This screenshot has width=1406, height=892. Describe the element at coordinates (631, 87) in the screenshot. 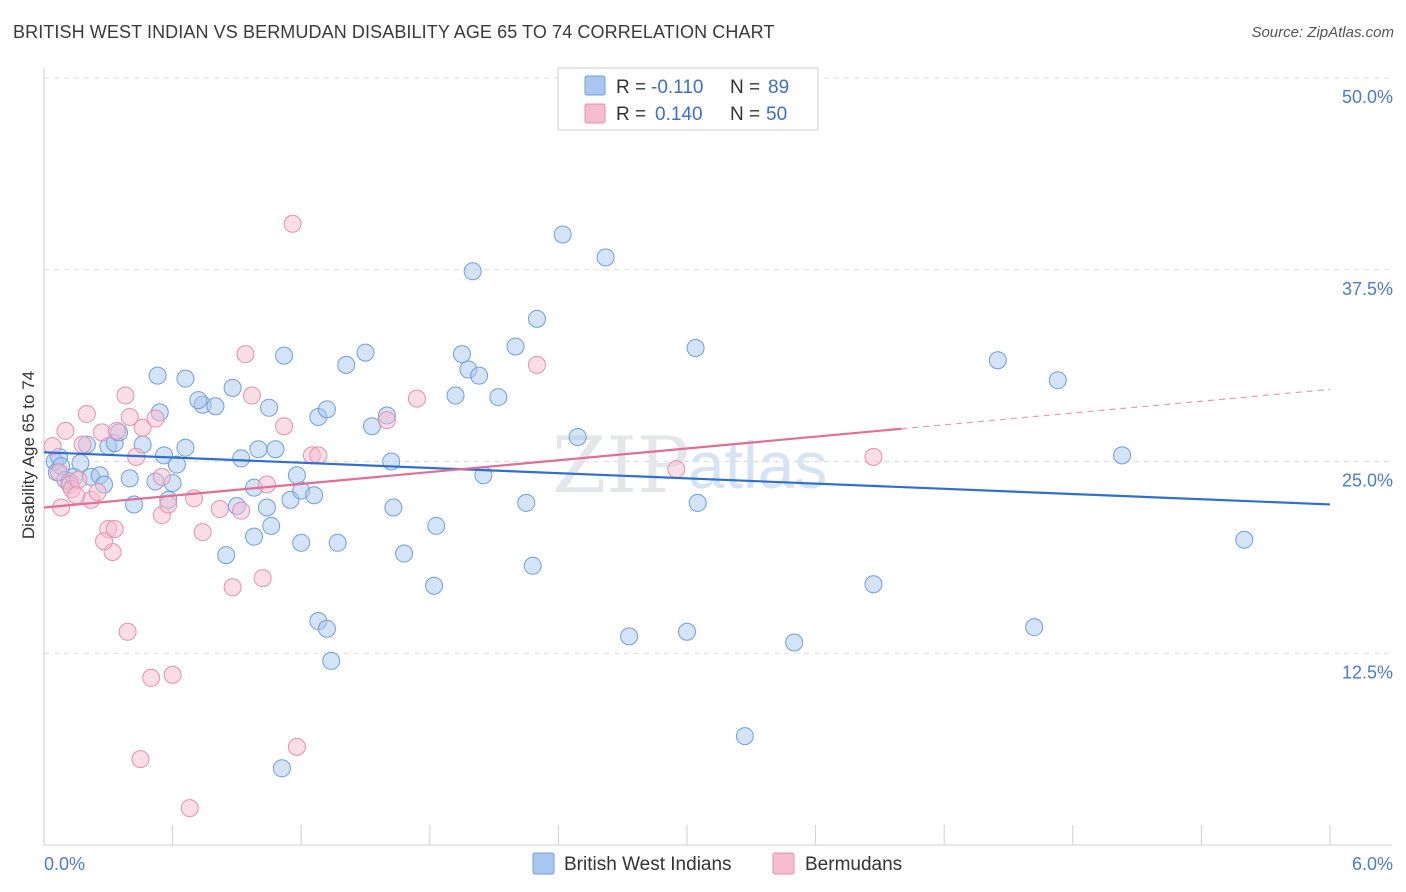

I see `legend-r-label-1: R =` at that location.